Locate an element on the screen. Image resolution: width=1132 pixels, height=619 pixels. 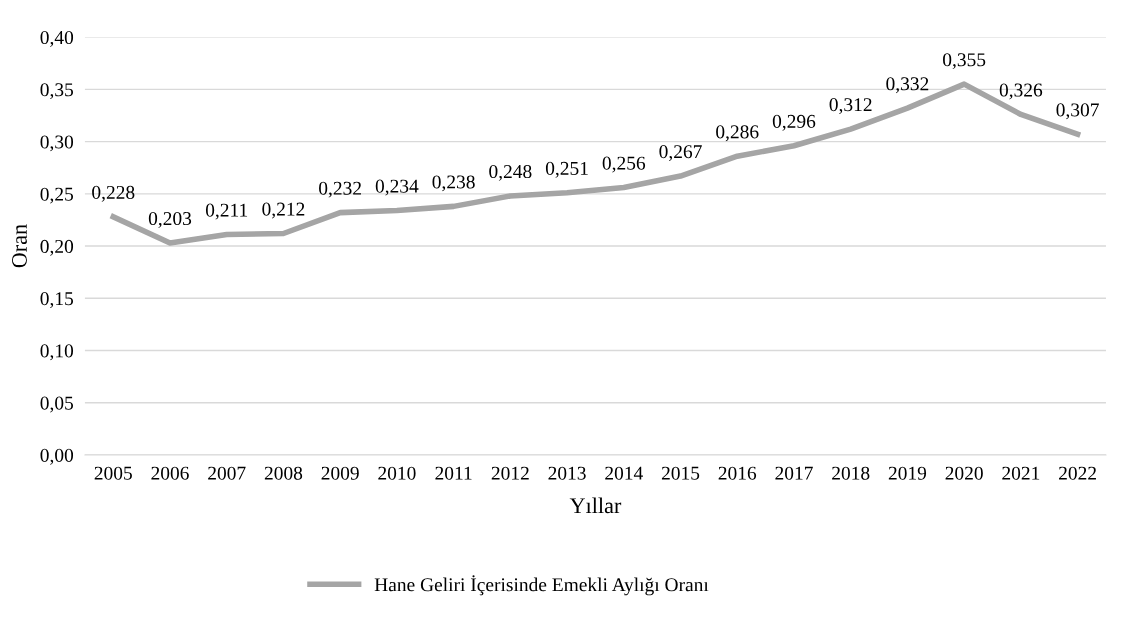
x-tick-label: 2009 is located at coordinates (340, 473).